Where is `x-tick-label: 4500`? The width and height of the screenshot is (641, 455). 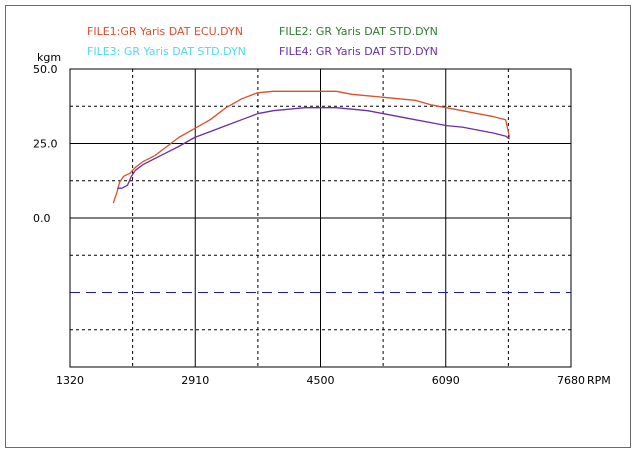
x-tick-label: 4500 is located at coordinates (321, 380).